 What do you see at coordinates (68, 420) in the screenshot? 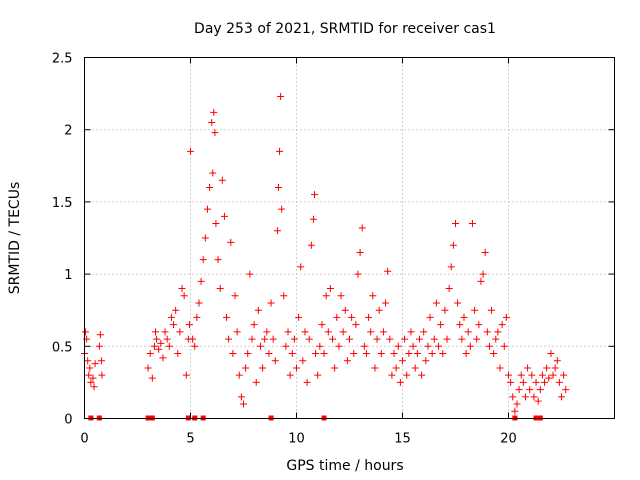
I see `y-tick-label: 0` at bounding box center [68, 420].